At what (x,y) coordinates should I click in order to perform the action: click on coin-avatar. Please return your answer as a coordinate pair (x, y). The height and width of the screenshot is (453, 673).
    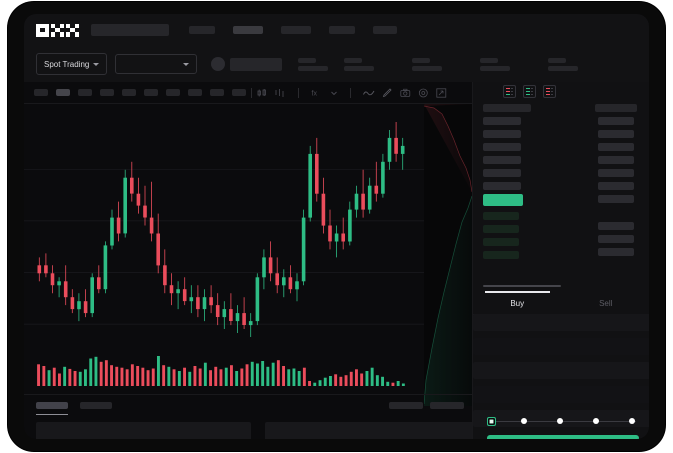
    Looking at the image, I should click on (218, 64).